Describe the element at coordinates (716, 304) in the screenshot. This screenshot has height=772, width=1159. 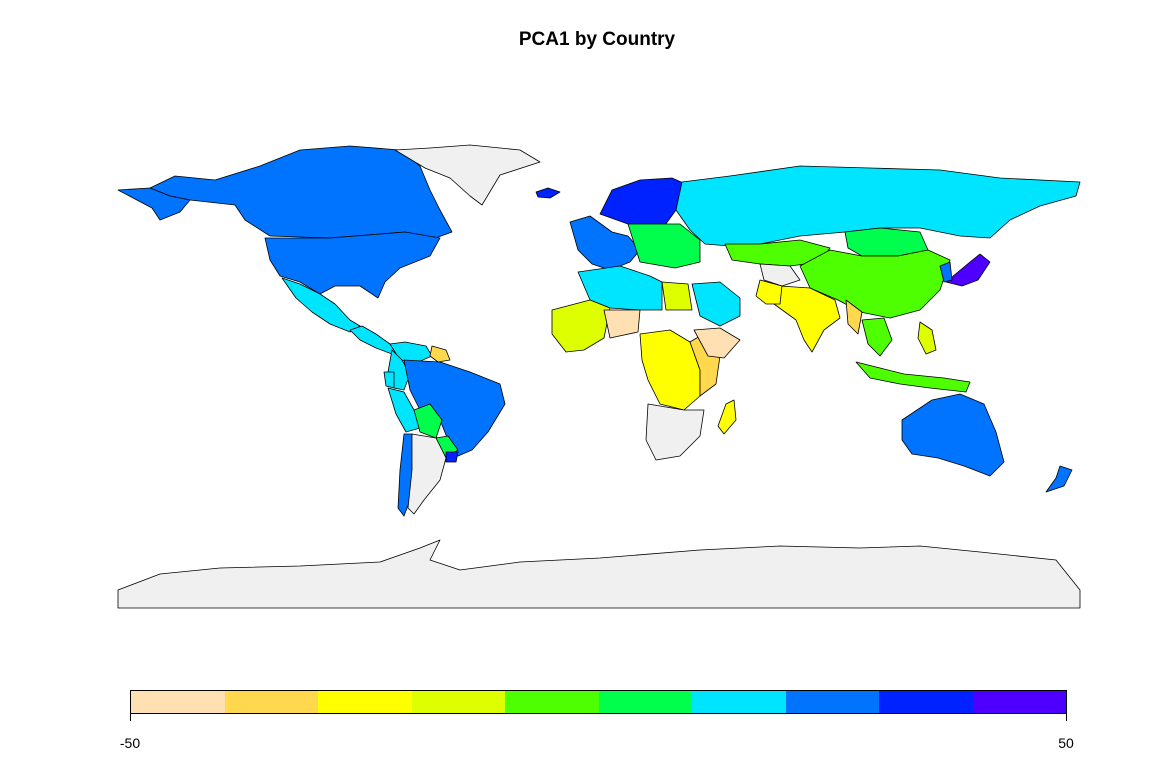
I see `region-saudi-arabia` at that location.